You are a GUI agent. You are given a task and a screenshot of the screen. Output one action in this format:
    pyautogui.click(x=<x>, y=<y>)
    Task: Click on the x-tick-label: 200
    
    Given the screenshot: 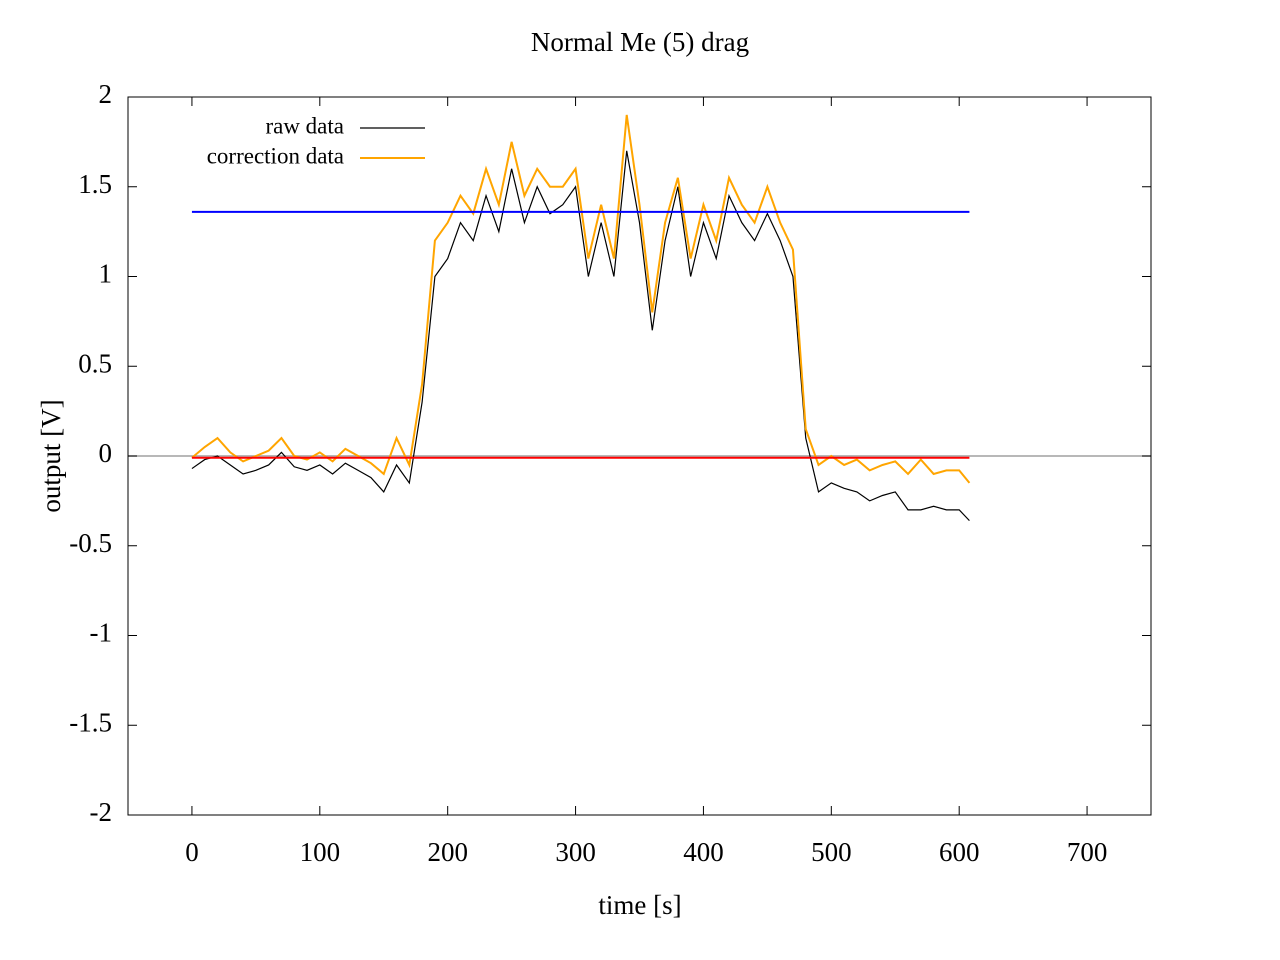 What is the action you would take?
    pyautogui.click(x=447, y=852)
    